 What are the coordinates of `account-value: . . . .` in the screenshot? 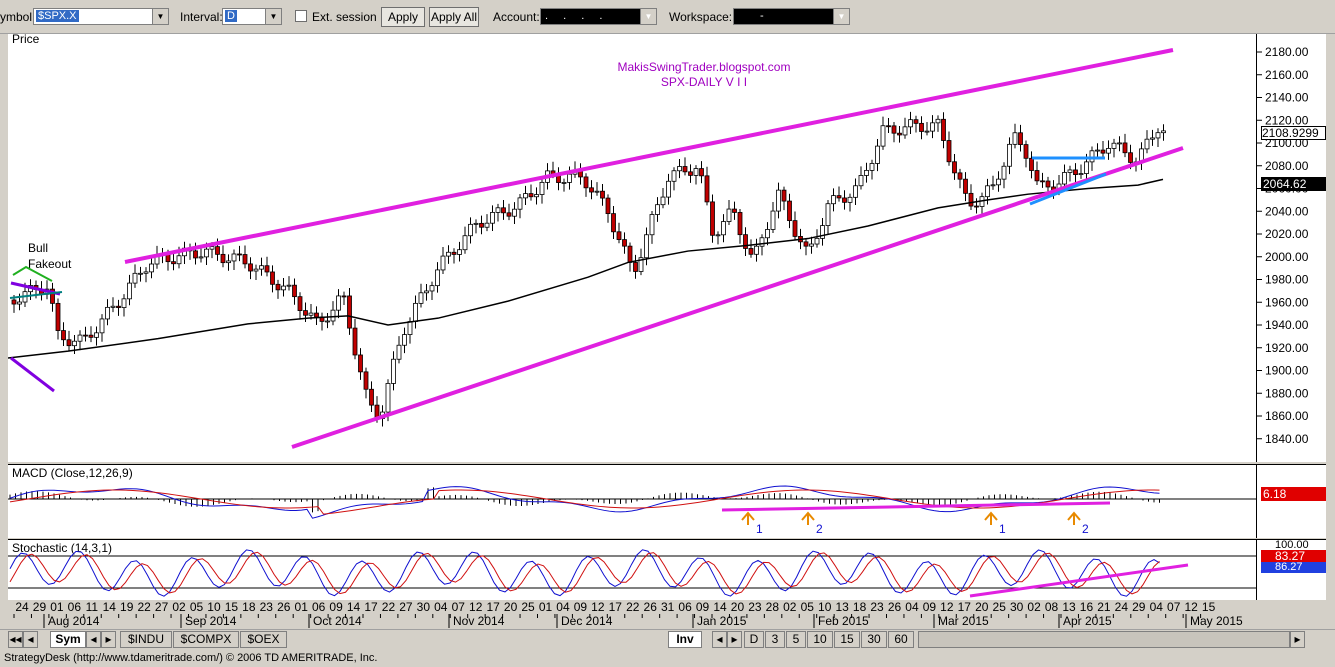 It's located at (577, 16).